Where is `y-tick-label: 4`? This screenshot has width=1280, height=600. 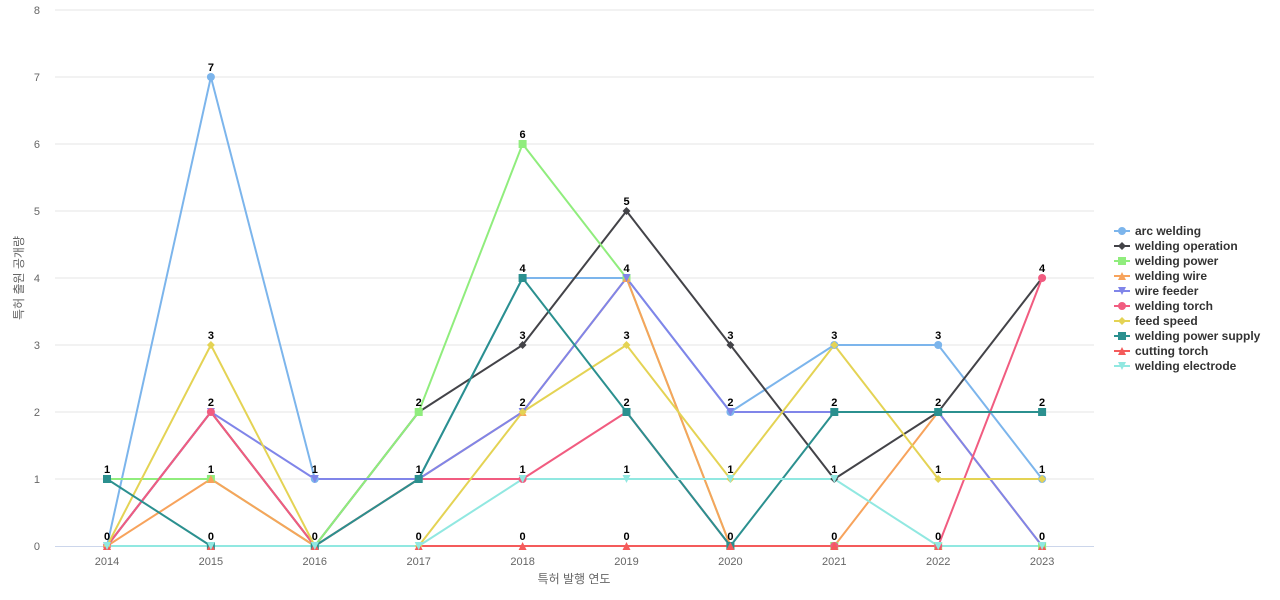 y-tick-label: 4 is located at coordinates (37, 279).